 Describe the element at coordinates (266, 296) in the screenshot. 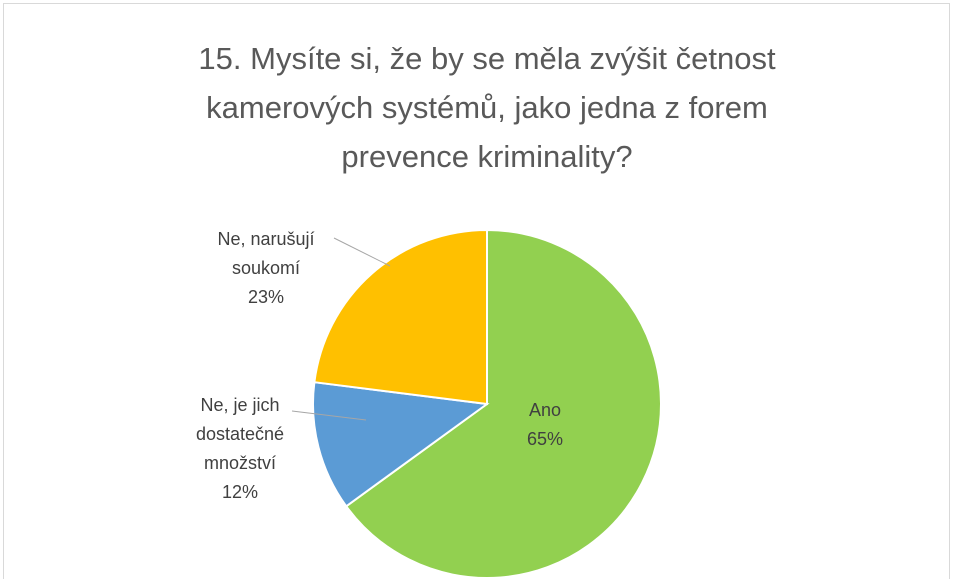

I see `value-label: 23%` at that location.